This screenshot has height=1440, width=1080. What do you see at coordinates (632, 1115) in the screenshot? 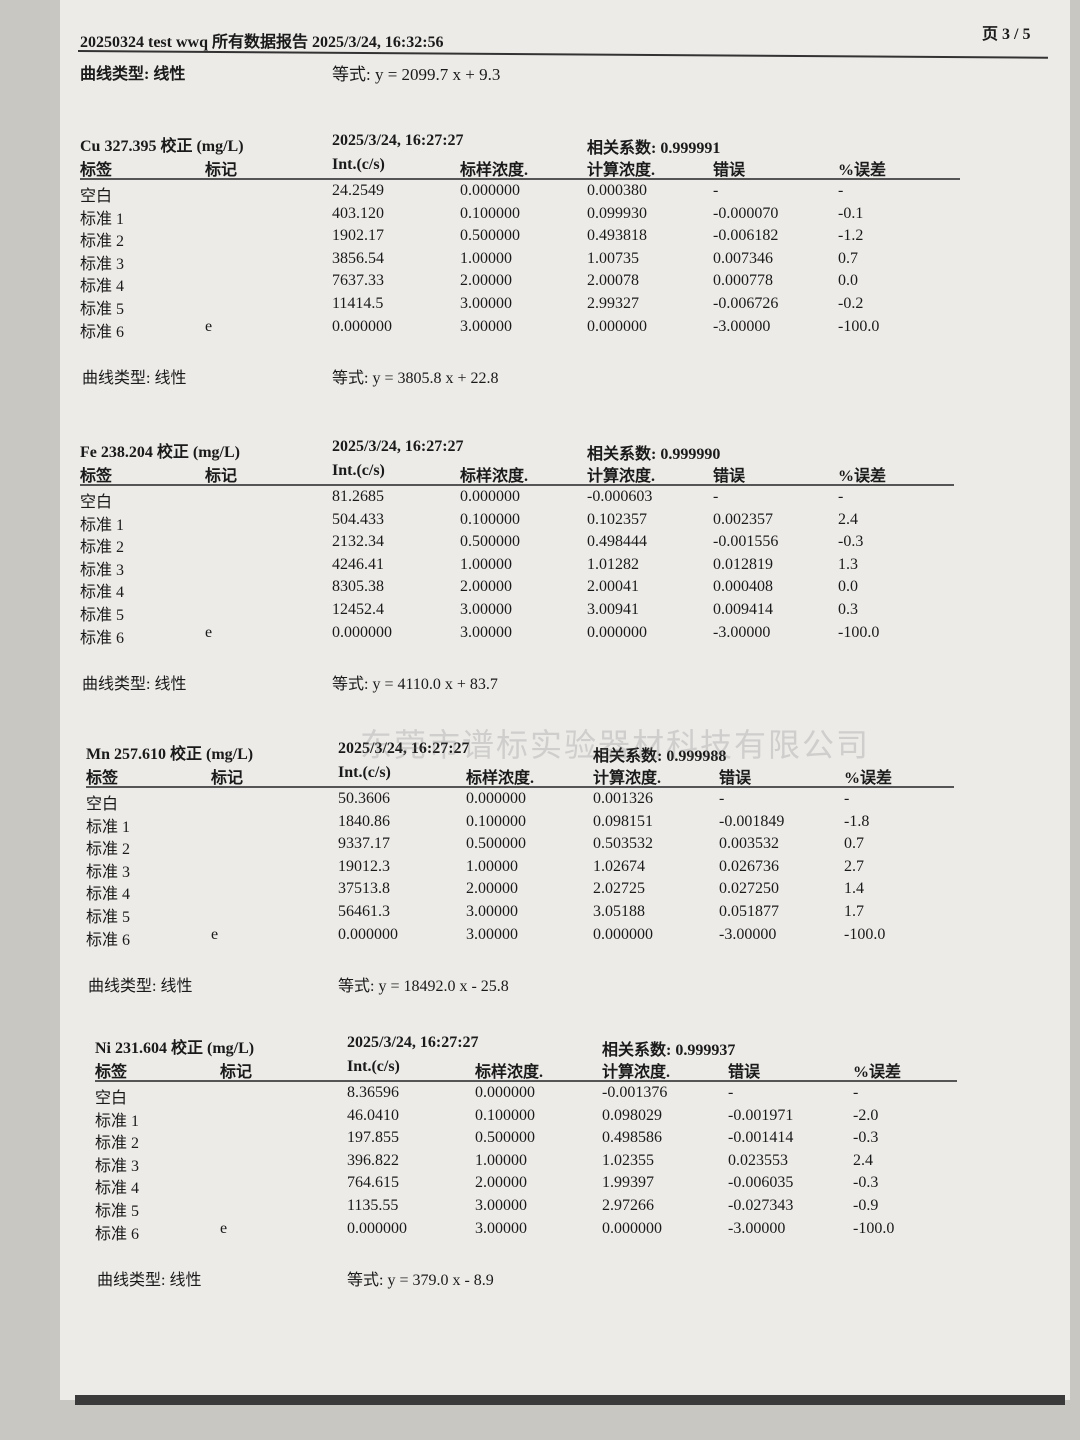
I see `table-cell: 0.098029` at bounding box center [632, 1115].